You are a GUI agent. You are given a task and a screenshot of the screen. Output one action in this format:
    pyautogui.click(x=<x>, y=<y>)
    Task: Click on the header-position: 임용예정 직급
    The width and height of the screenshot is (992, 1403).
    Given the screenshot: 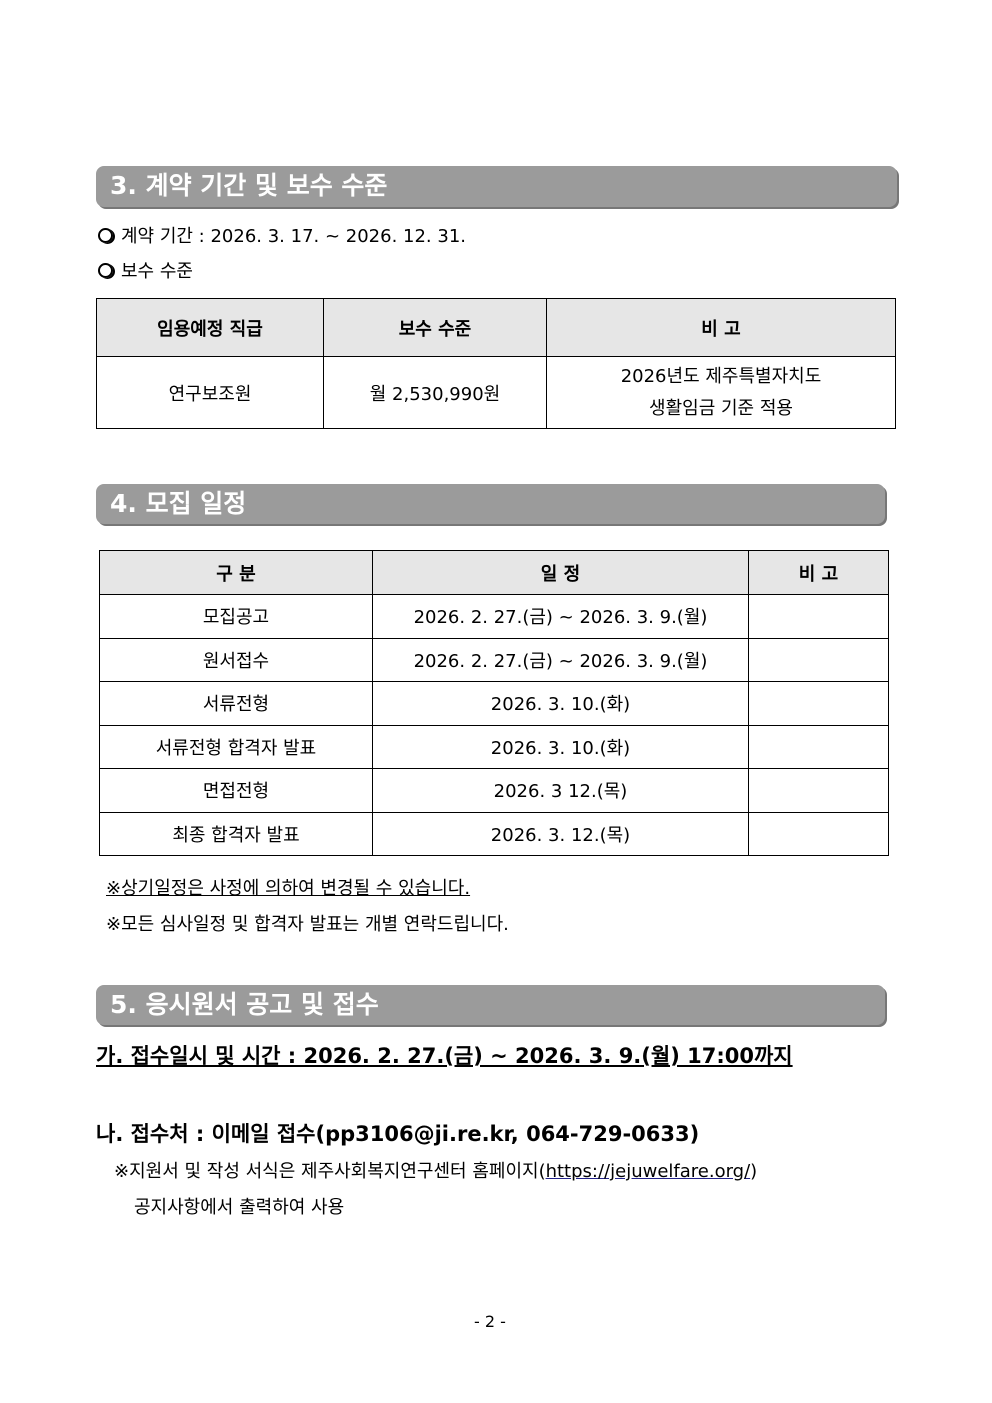 What is the action you would take?
    pyautogui.click(x=210, y=327)
    